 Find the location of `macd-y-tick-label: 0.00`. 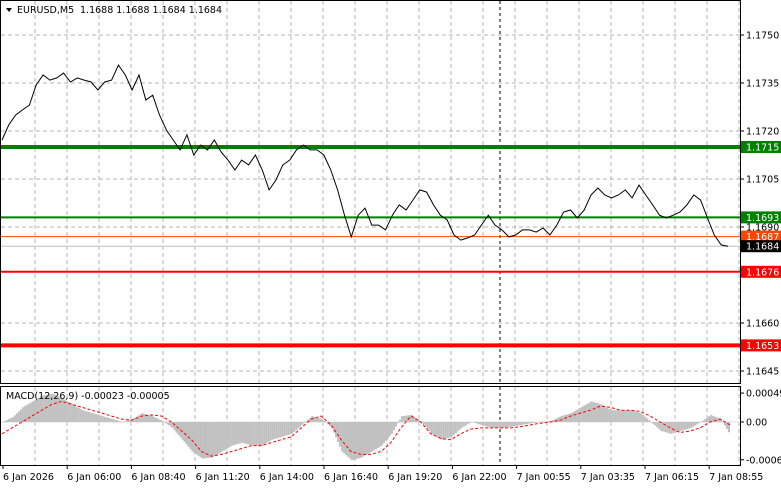

macd-y-tick-label: 0.00 is located at coordinates (756, 423).